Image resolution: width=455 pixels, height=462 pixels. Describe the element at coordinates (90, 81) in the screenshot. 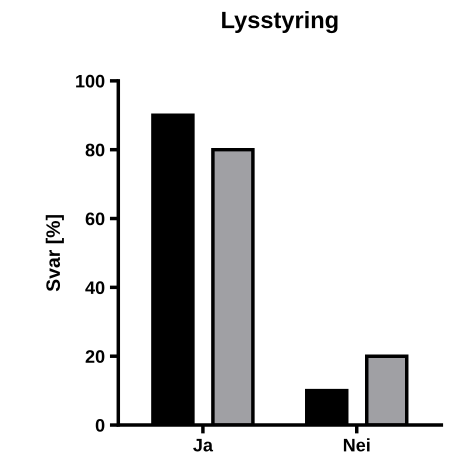

I see `y-tick-label: 100` at that location.